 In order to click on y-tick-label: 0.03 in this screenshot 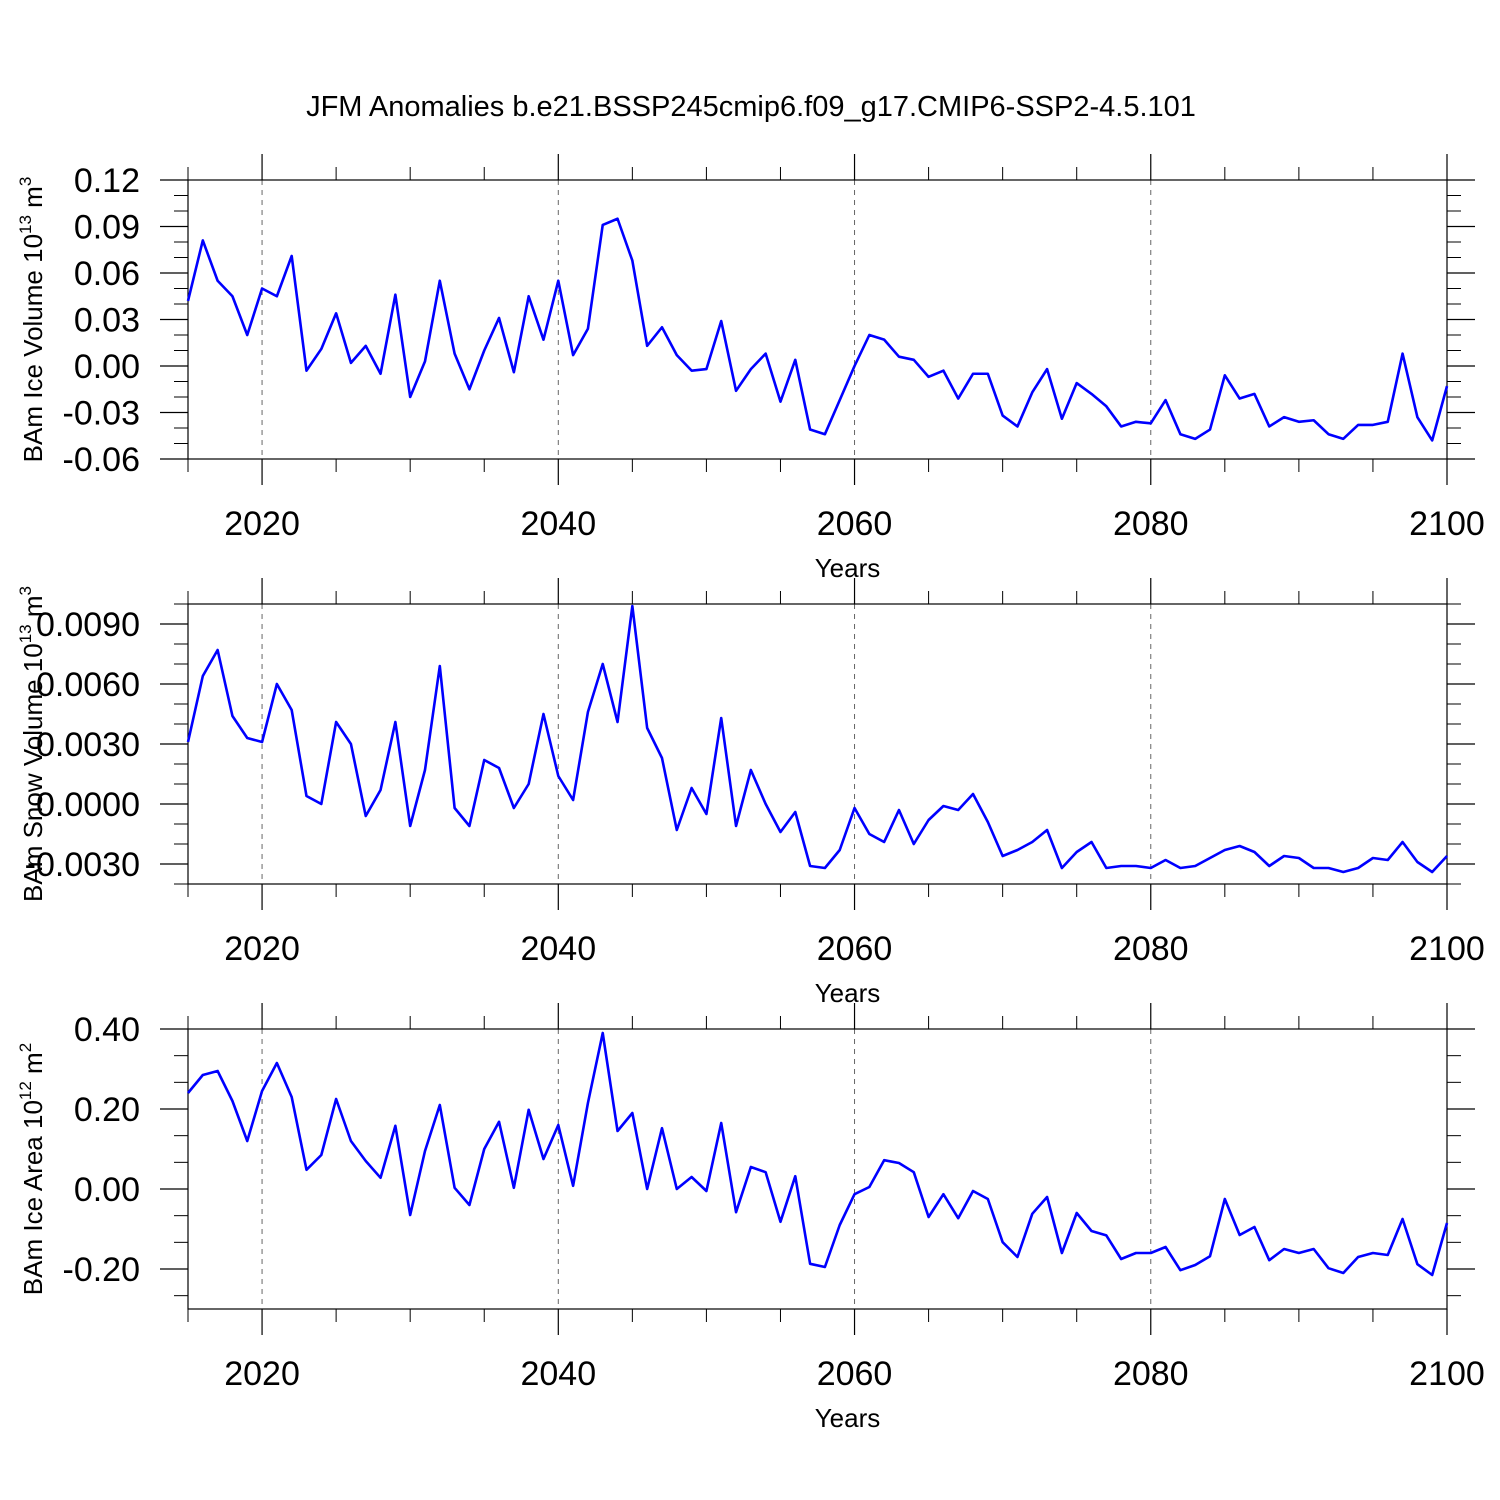, I will do `click(107, 321)`.